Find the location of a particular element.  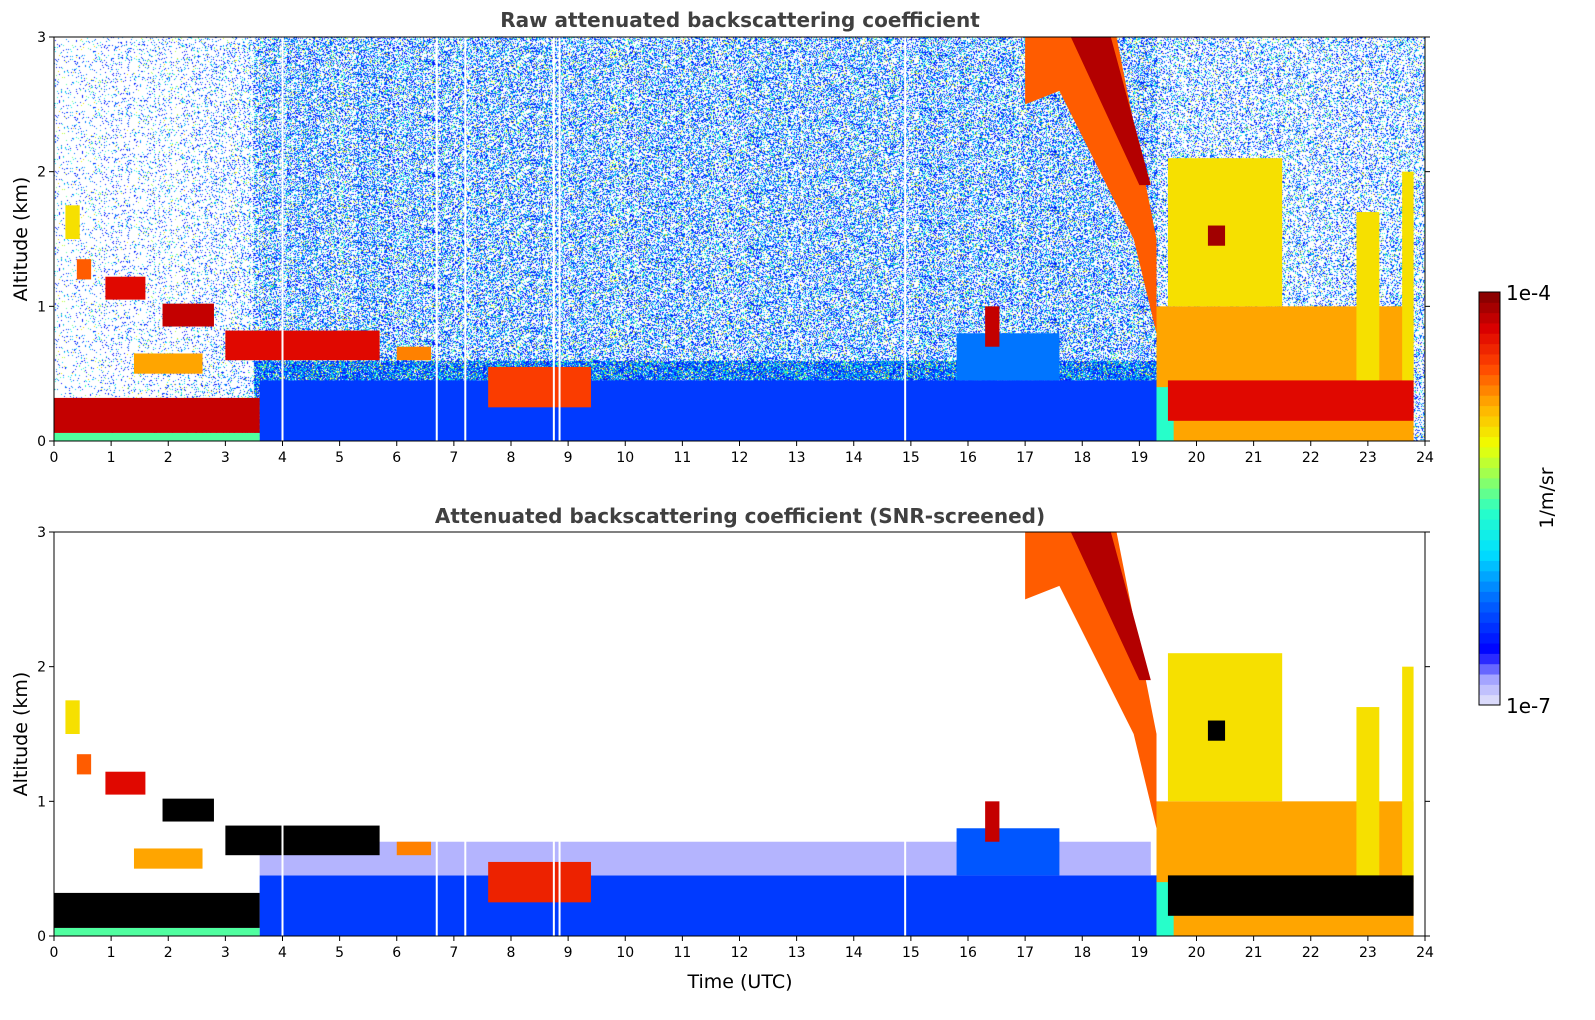

x-tick-label: 4 is located at coordinates (282, 953).